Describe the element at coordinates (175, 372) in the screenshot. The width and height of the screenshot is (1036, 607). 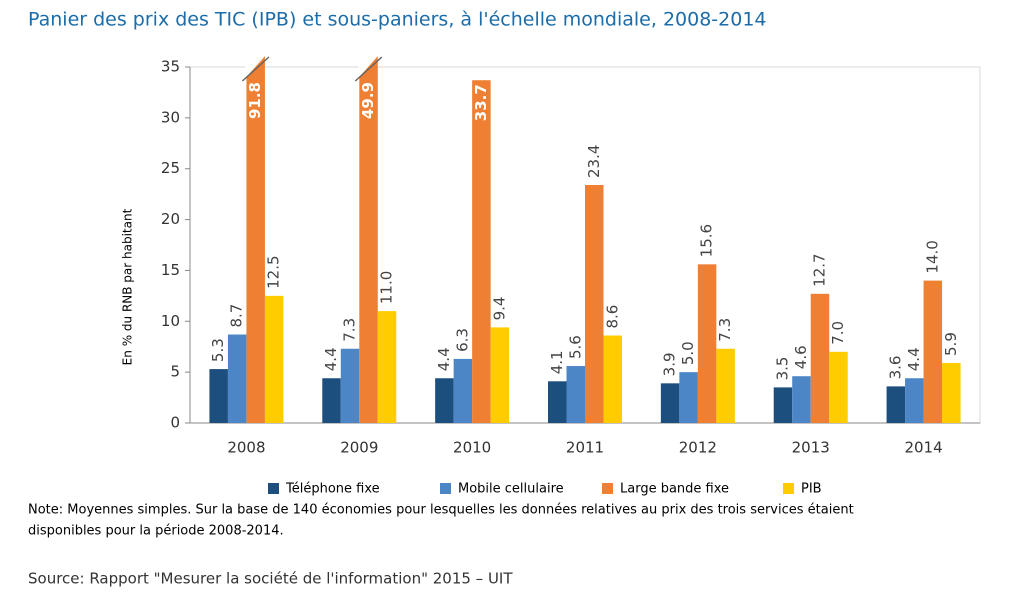
I see `y-tick-label: 5` at that location.